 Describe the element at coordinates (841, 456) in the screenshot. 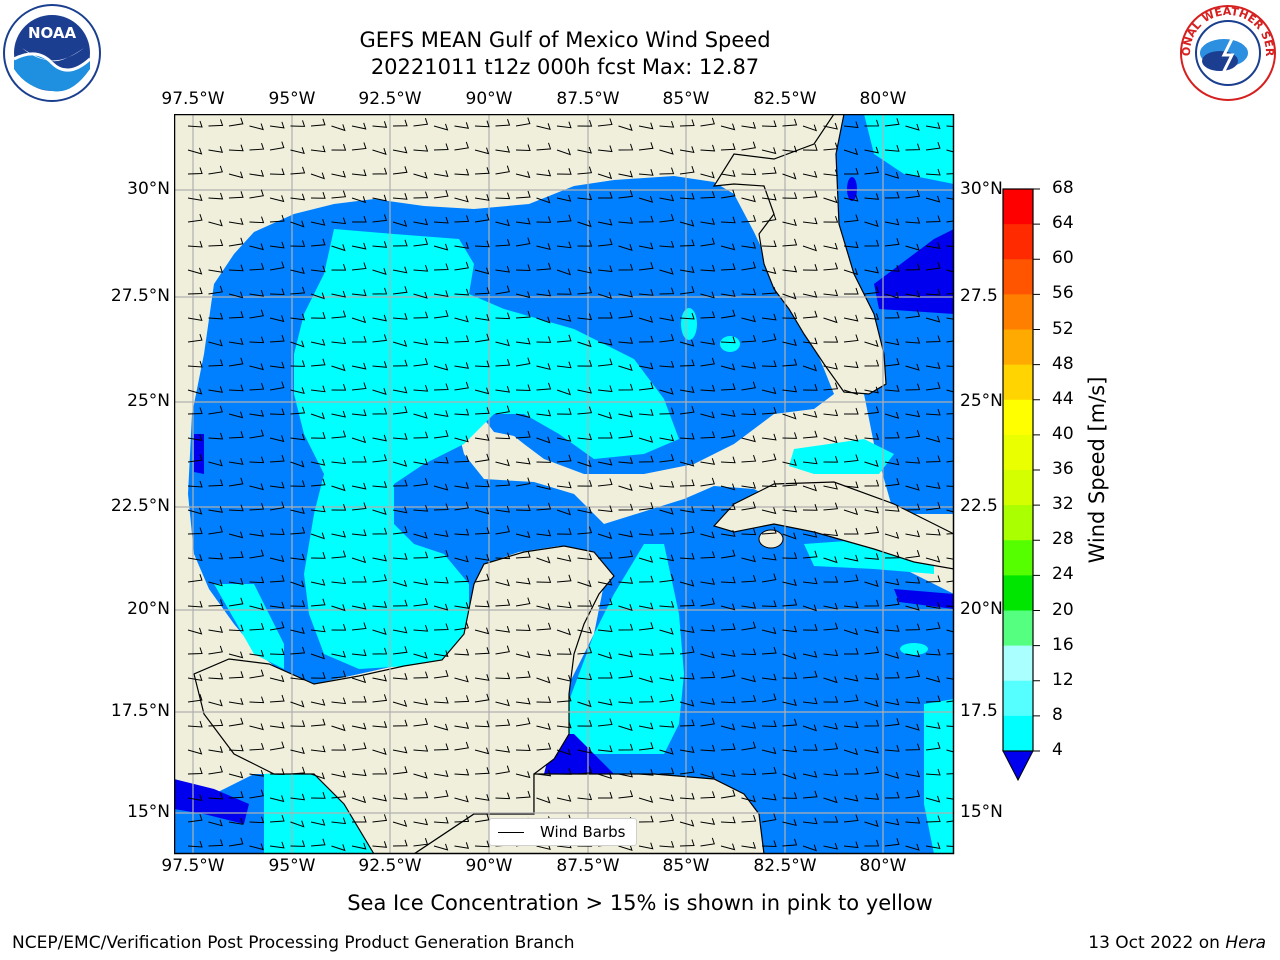

I see `wind-8-12-cuba` at that location.